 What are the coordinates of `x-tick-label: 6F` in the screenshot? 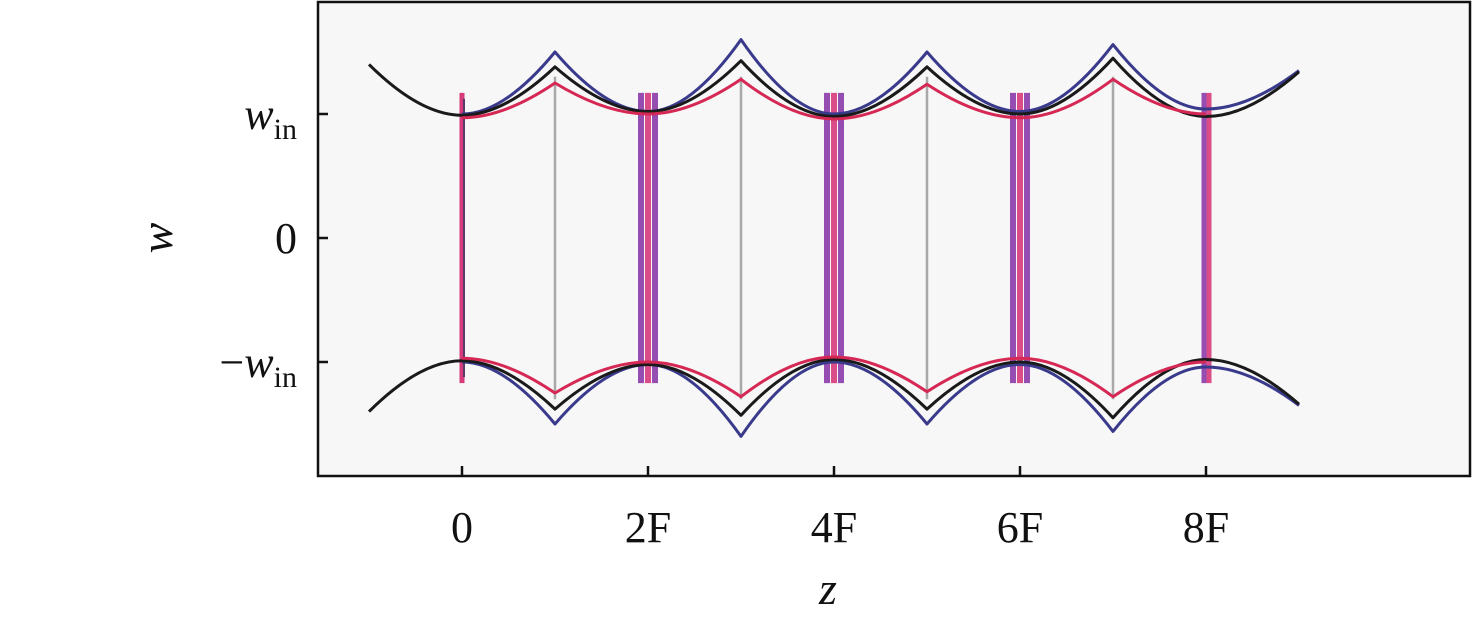 It's located at (1020, 527).